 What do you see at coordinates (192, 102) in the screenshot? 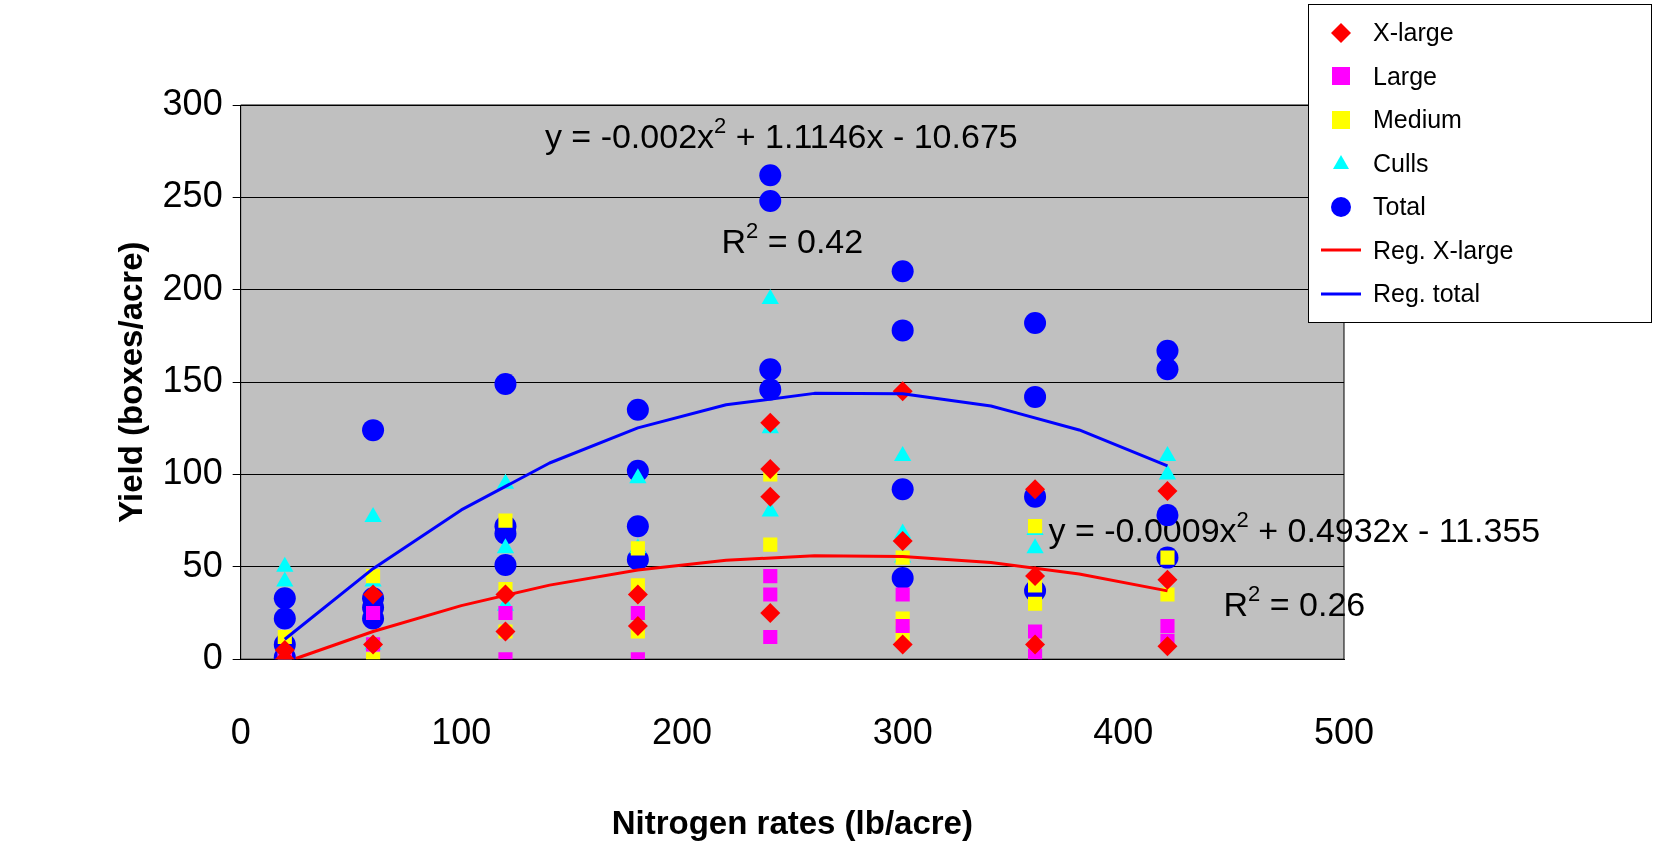
I see `y-tick-label: 300` at bounding box center [192, 102].